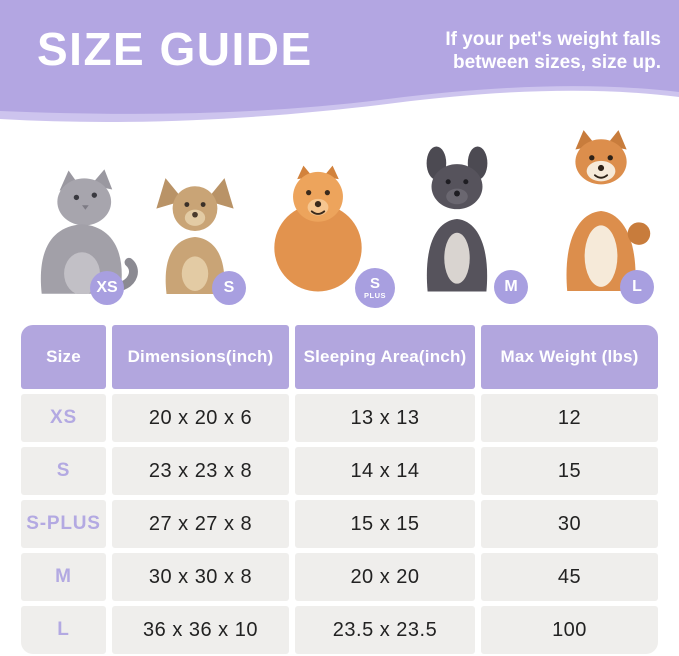  I want to click on size-badge-s-label: S, so click(229, 287).